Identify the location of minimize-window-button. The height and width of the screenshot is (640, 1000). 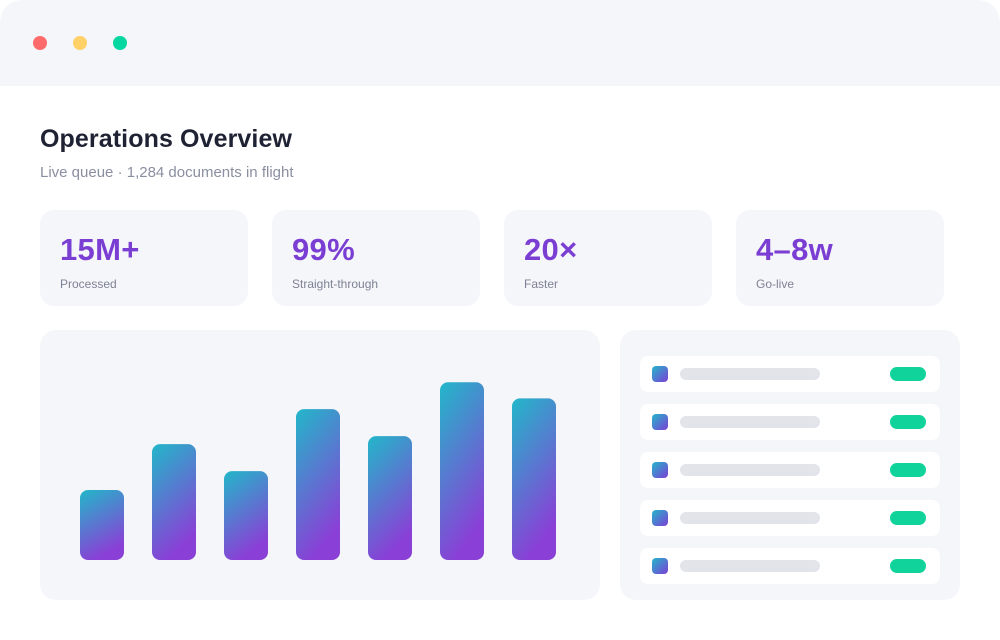
(80, 43).